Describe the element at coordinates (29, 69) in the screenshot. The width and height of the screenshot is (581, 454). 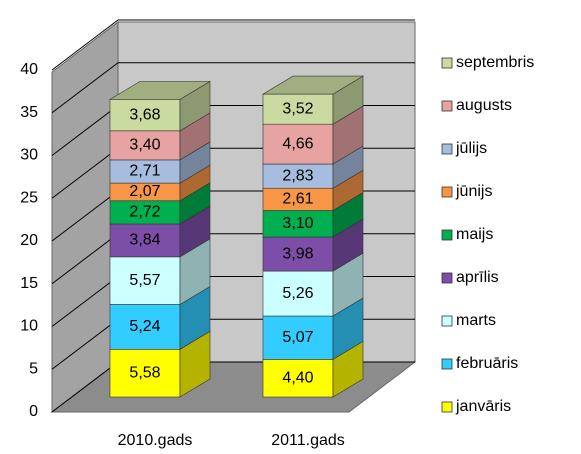
I see `y-tick-label: 40` at that location.